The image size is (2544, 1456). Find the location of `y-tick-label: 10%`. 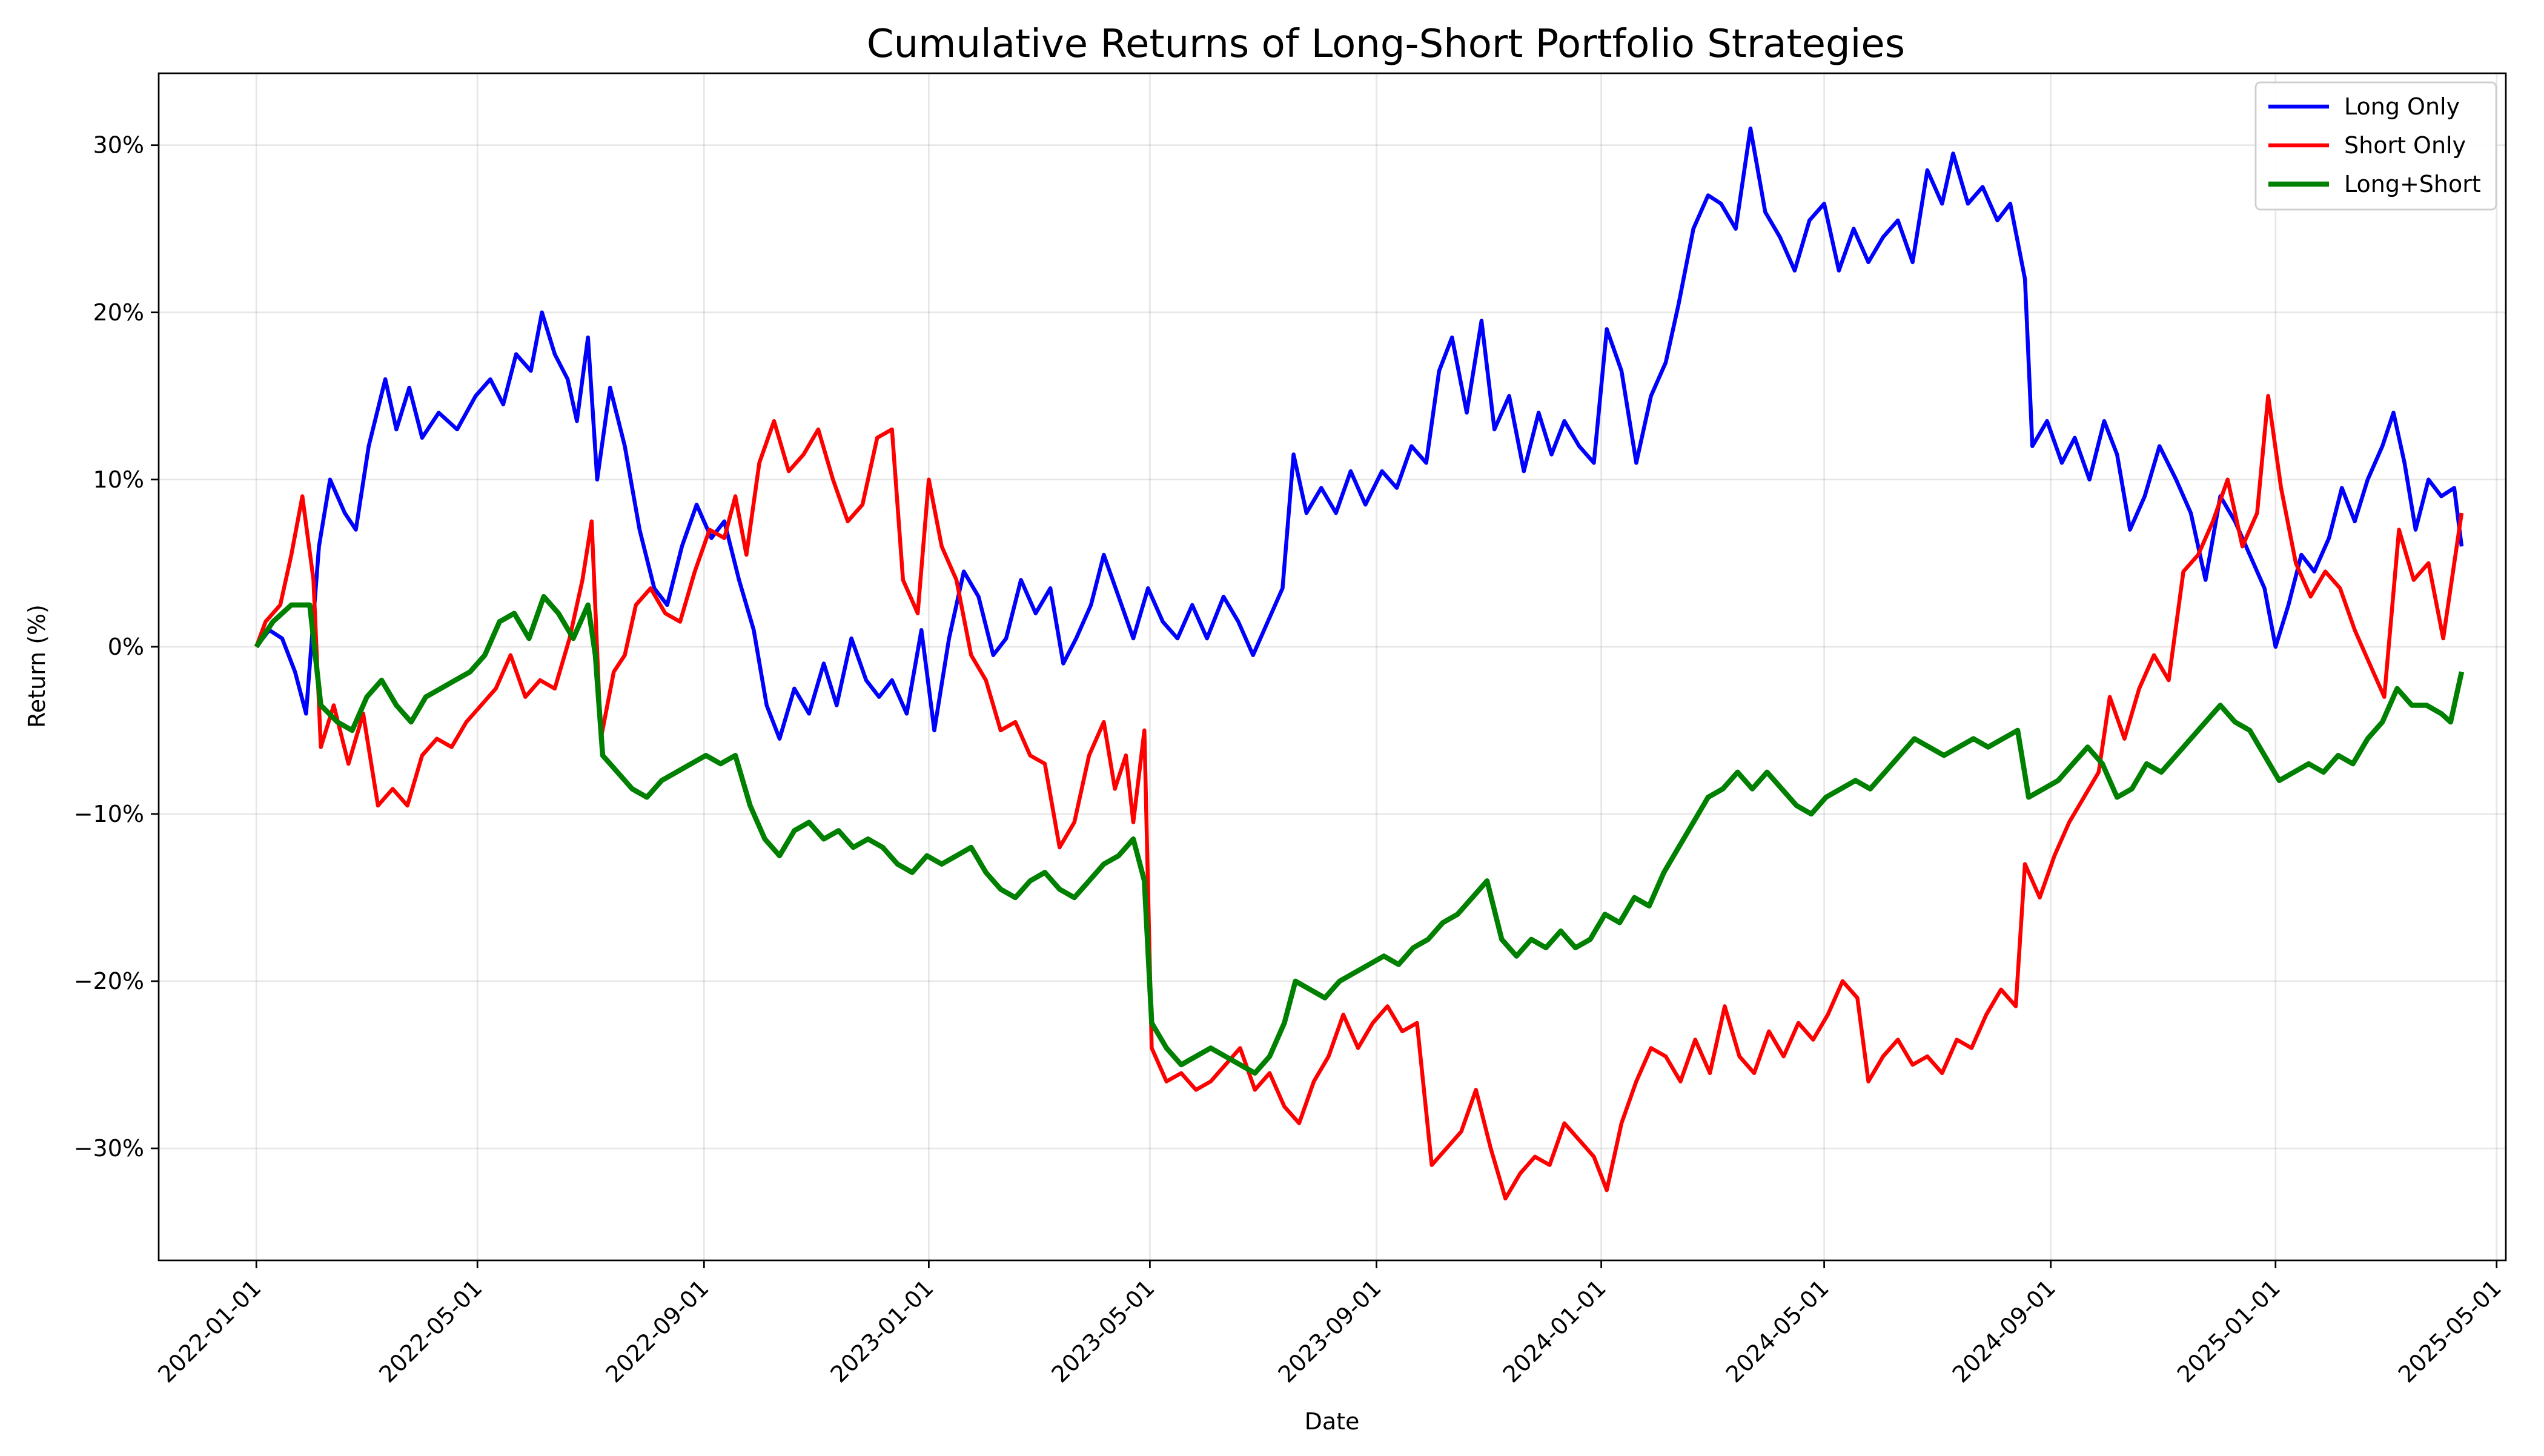

y-tick-label: 10% is located at coordinates (118, 479).